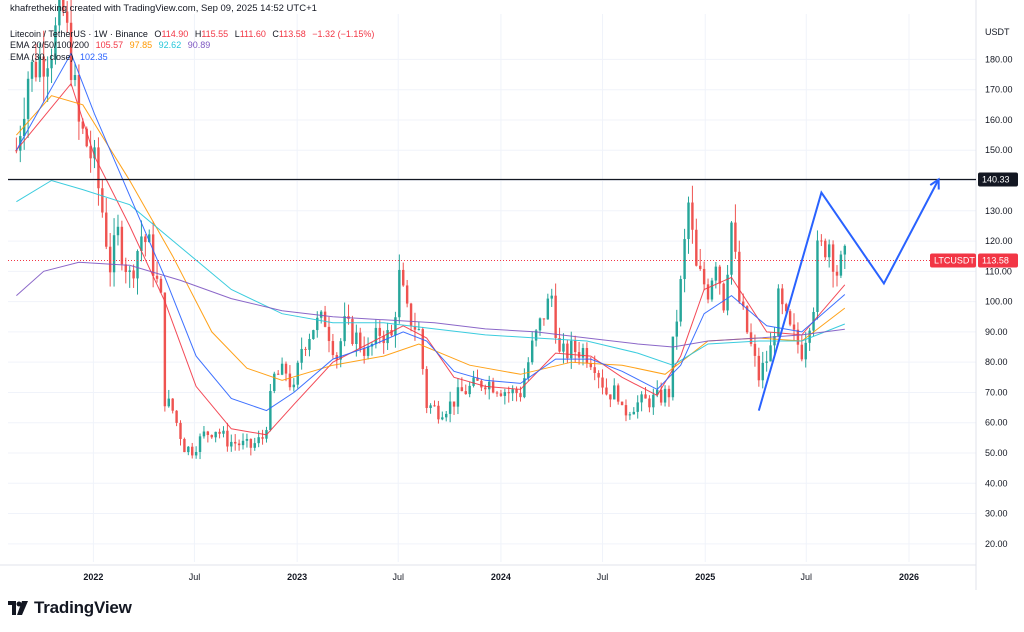 This screenshot has height=632, width=1024. What do you see at coordinates (998, 179) in the screenshot?
I see `level-tag` at bounding box center [998, 179].